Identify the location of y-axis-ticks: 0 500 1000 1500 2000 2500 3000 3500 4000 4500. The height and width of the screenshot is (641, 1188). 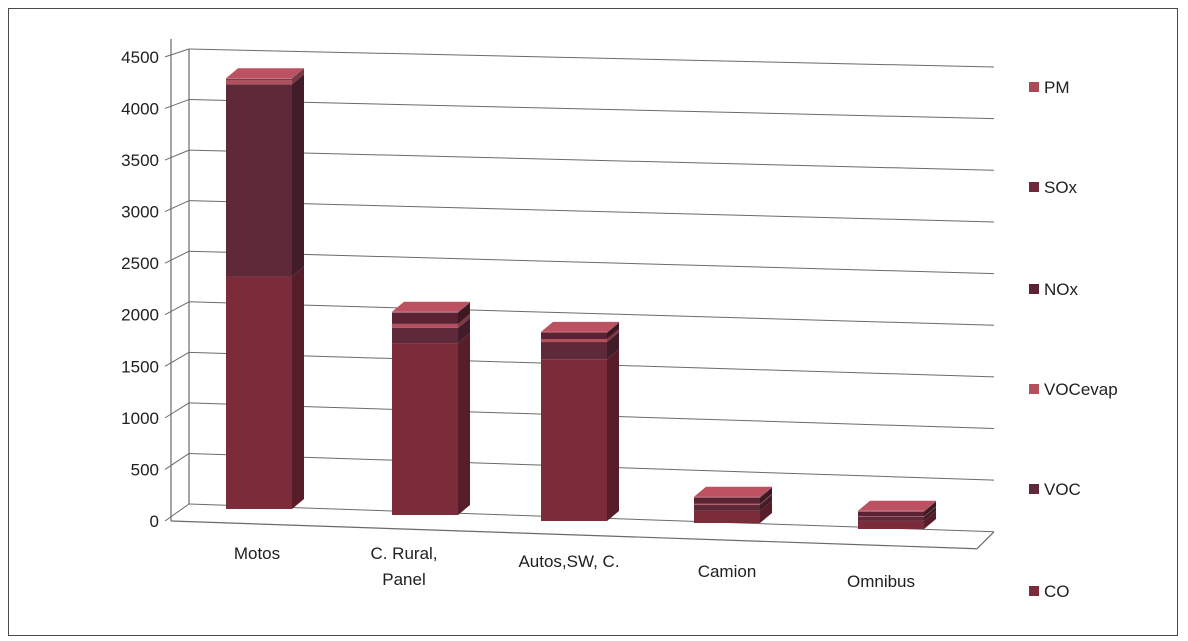
(140, 289).